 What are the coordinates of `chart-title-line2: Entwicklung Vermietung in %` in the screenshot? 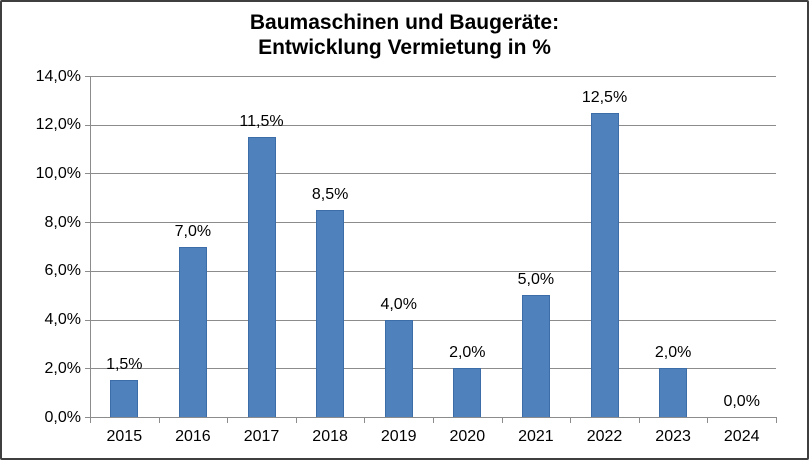 It's located at (404, 47).